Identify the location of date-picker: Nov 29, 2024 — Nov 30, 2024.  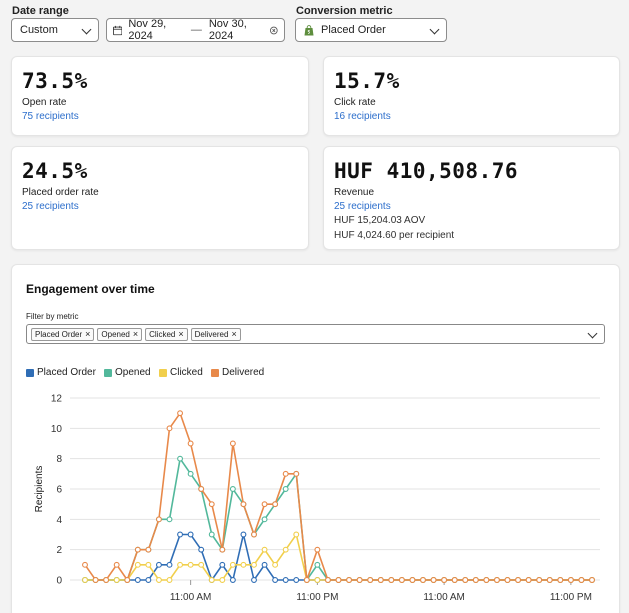
(195, 30).